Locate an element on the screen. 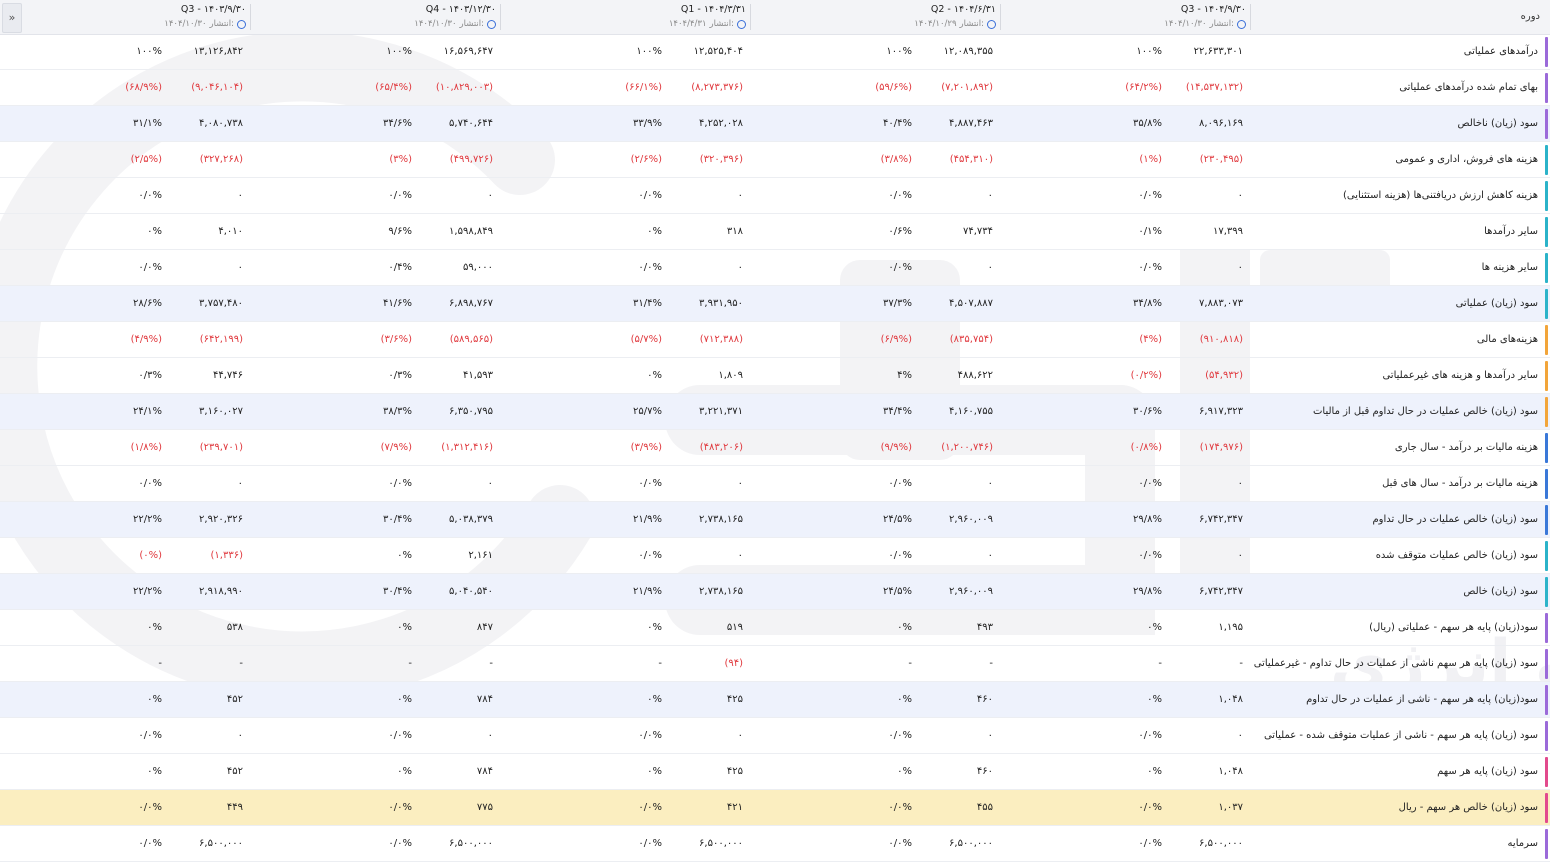  row-label: هزینه های فروش، اداری و عمومی is located at coordinates (1466, 159).